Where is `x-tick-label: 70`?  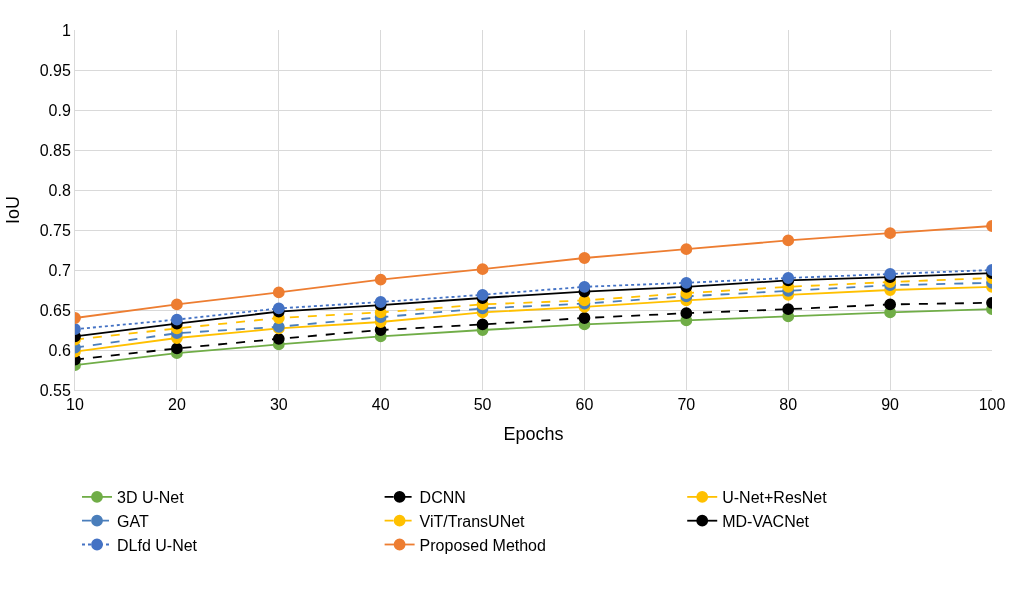 x-tick-label: 70 is located at coordinates (686, 405).